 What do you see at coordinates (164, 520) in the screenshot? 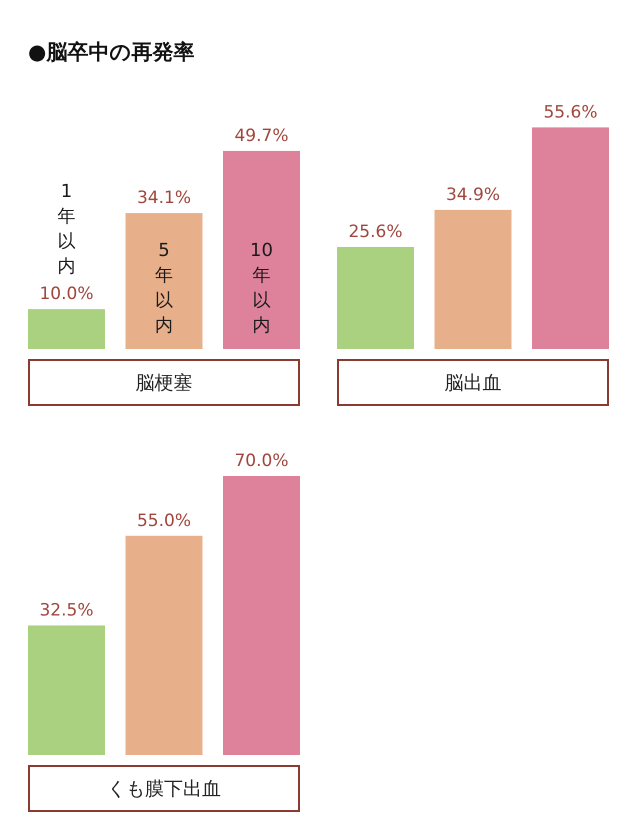
I see `data-label: 55.0%` at bounding box center [164, 520].